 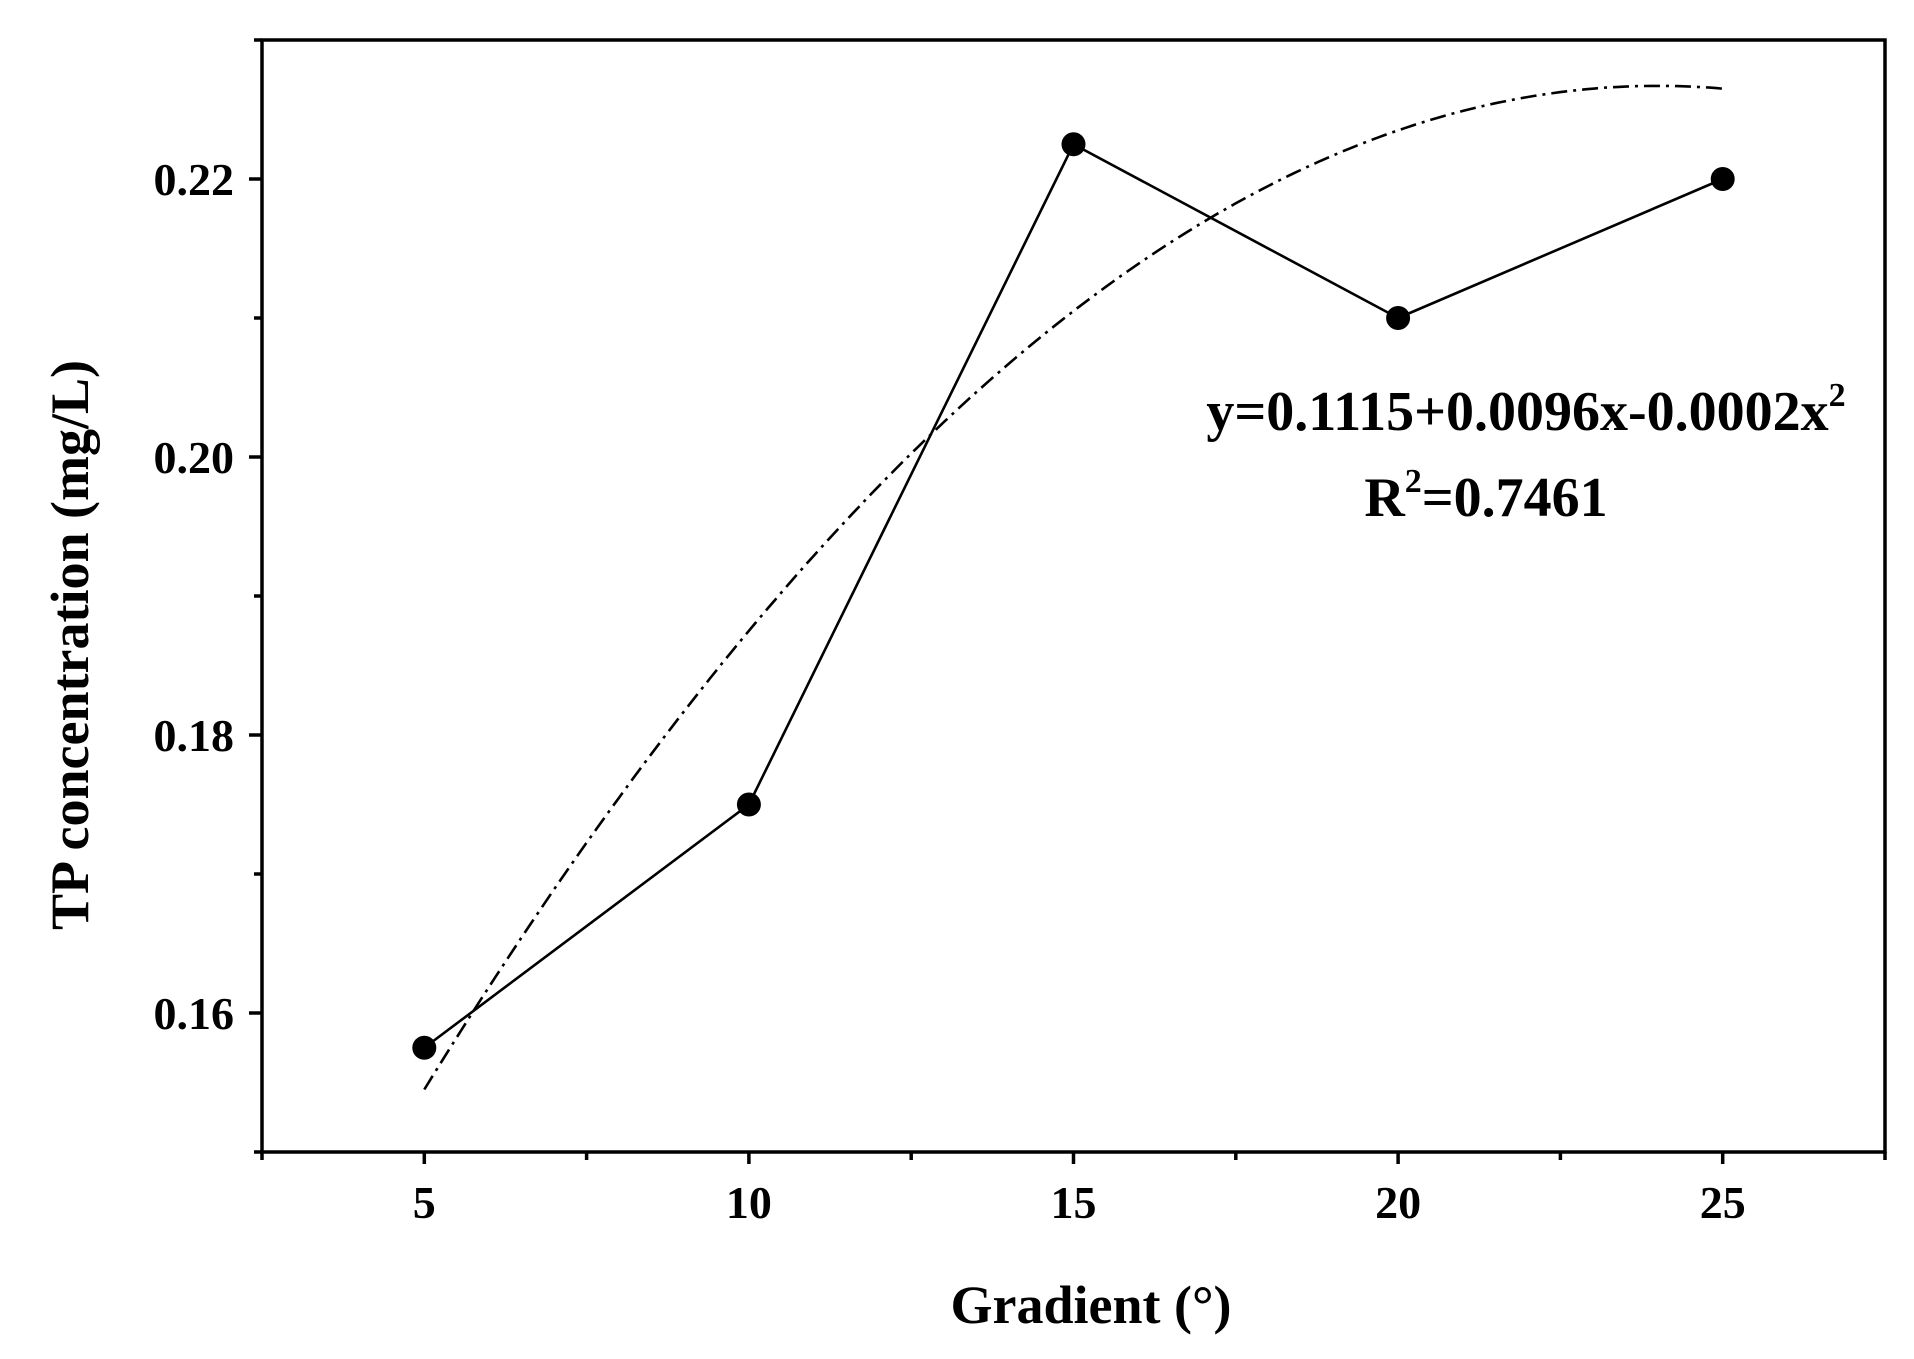 What do you see at coordinates (749, 1202) in the screenshot?
I see `x-tick-label: 10` at bounding box center [749, 1202].